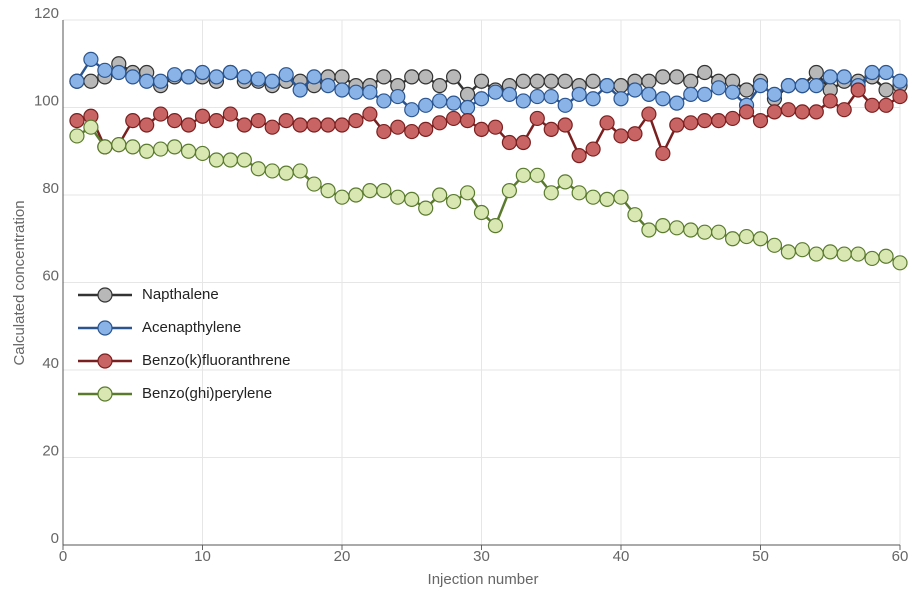 This screenshot has width=912, height=597. I want to click on y-tick-label: 40, so click(50, 363).